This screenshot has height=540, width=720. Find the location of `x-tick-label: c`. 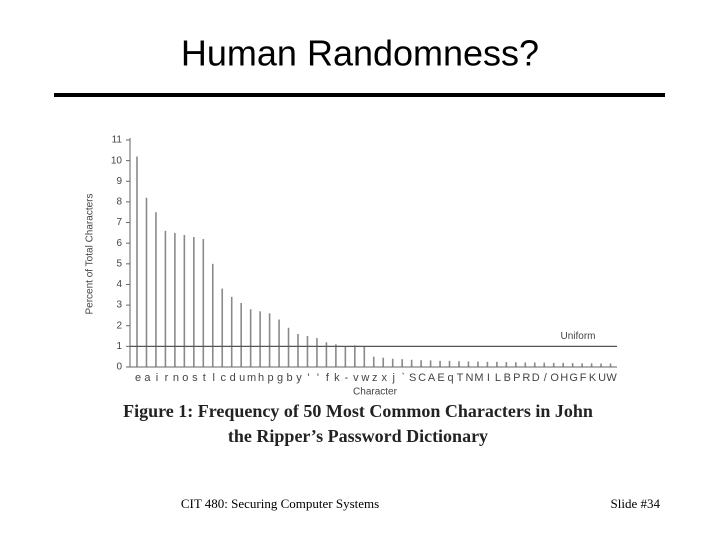

x-tick-label: c is located at coordinates (223, 378).